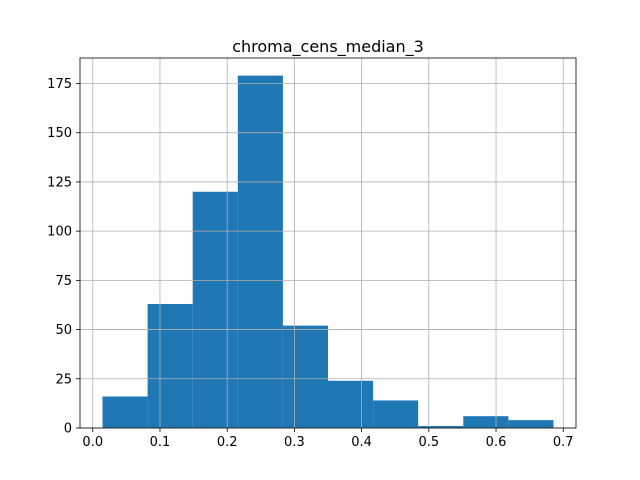 The image size is (640, 480). I want to click on y-tick-label-1: 25, so click(63, 379).